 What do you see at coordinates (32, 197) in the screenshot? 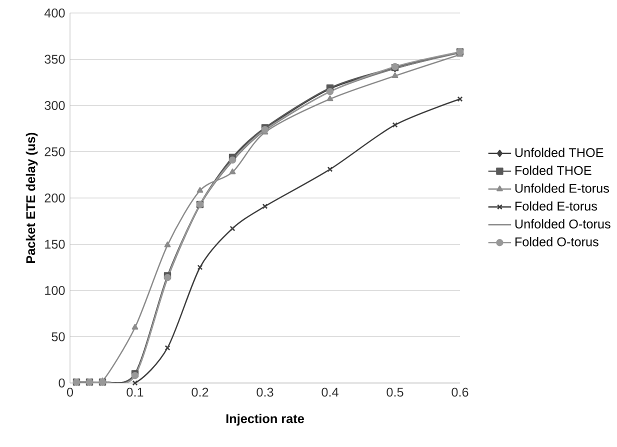
I see `y-axis-title: Packet ETE delay (us)` at bounding box center [32, 197].